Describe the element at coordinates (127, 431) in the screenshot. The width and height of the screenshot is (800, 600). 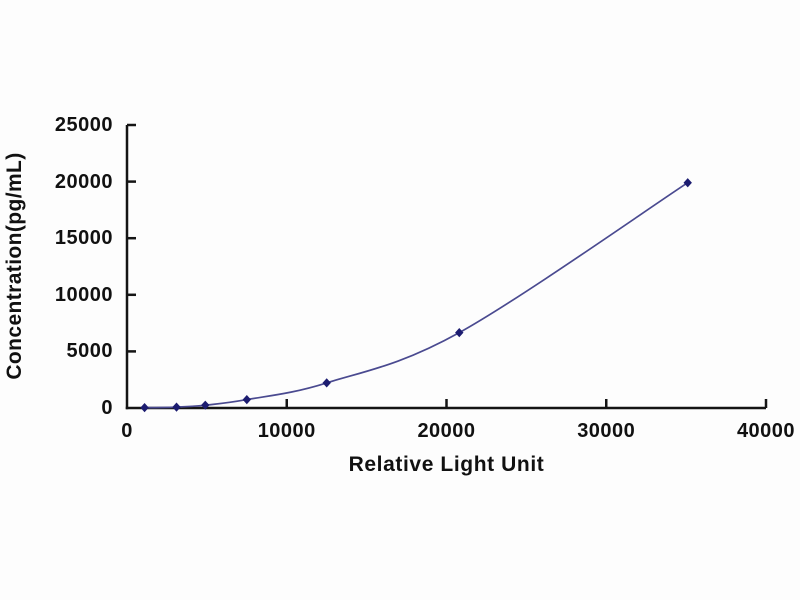
I see `x-tick-label: 0` at that location.